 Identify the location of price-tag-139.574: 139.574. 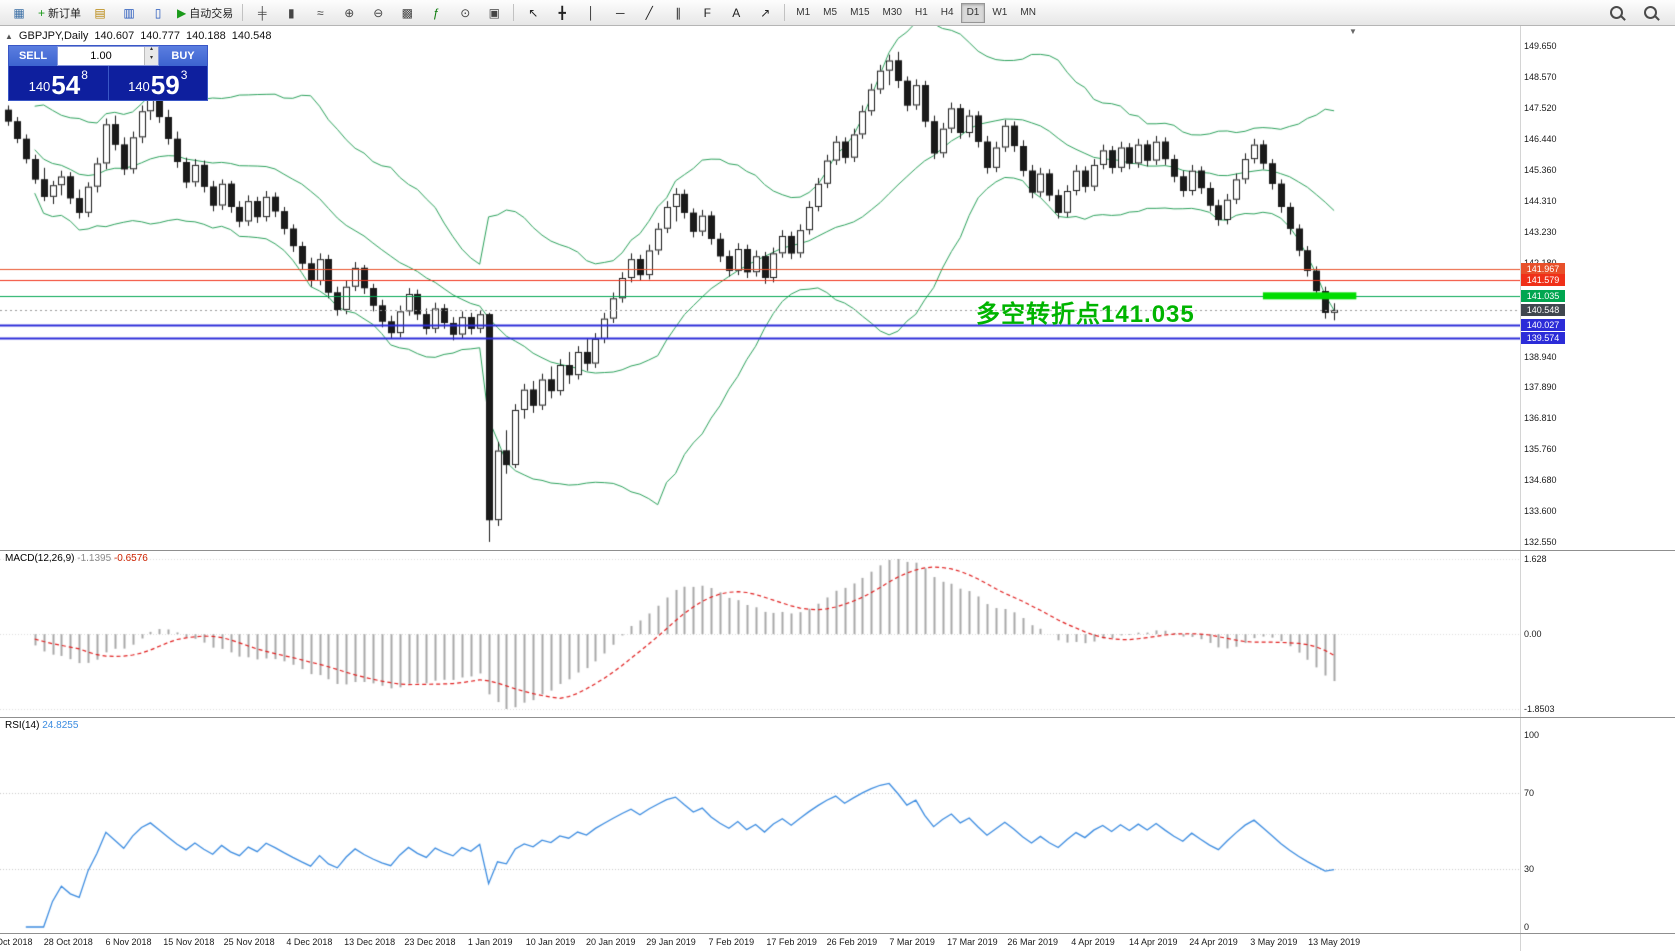
(1543, 338).